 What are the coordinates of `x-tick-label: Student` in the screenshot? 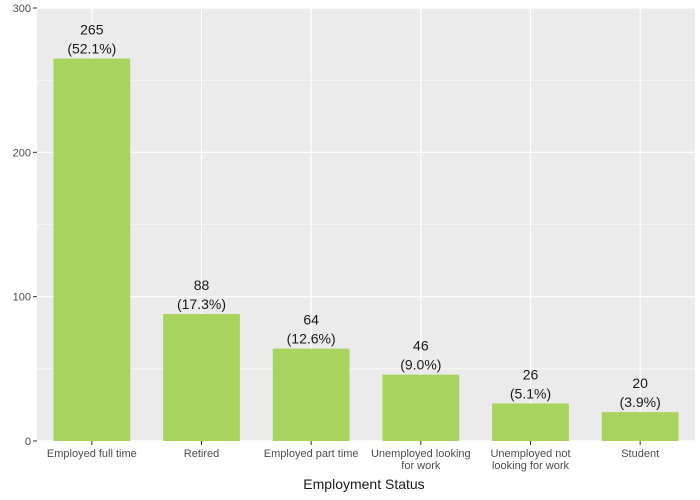 It's located at (640, 454).